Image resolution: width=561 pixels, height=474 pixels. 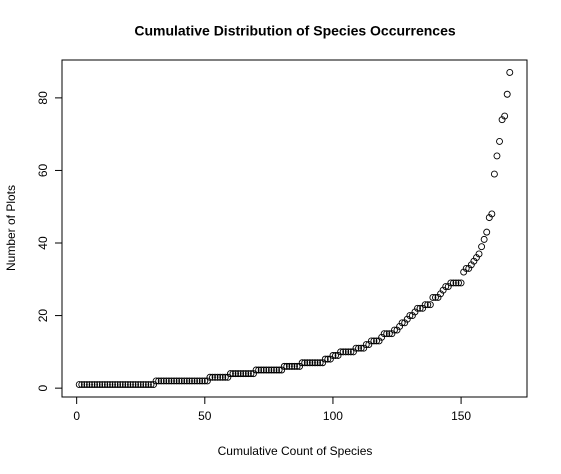 I want to click on x-tick-label: 150, so click(x=461, y=416).